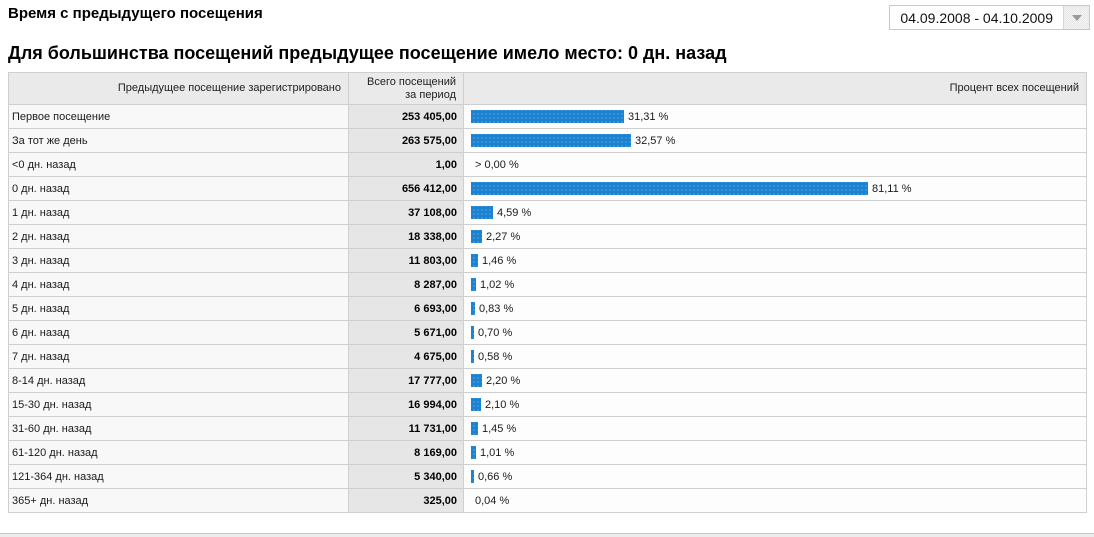  I want to click on row-total-visits: 8 169,00, so click(406, 452).